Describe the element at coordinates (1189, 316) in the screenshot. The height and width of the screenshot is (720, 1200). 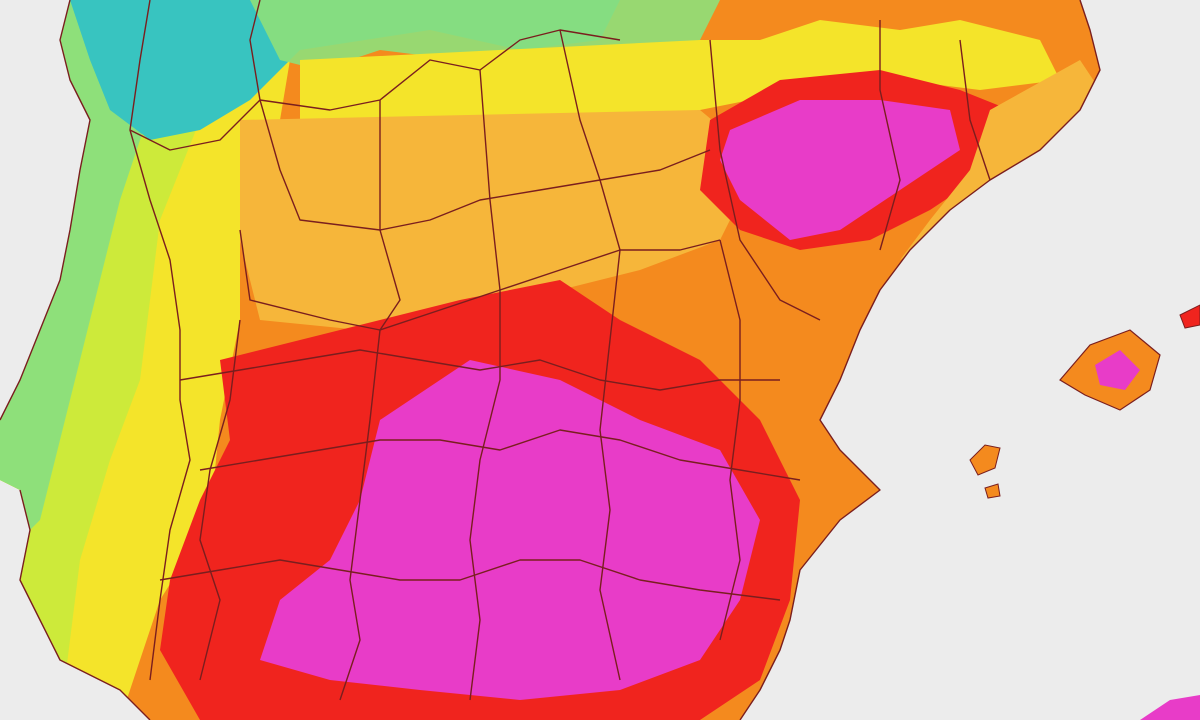
I see `menorca` at that location.